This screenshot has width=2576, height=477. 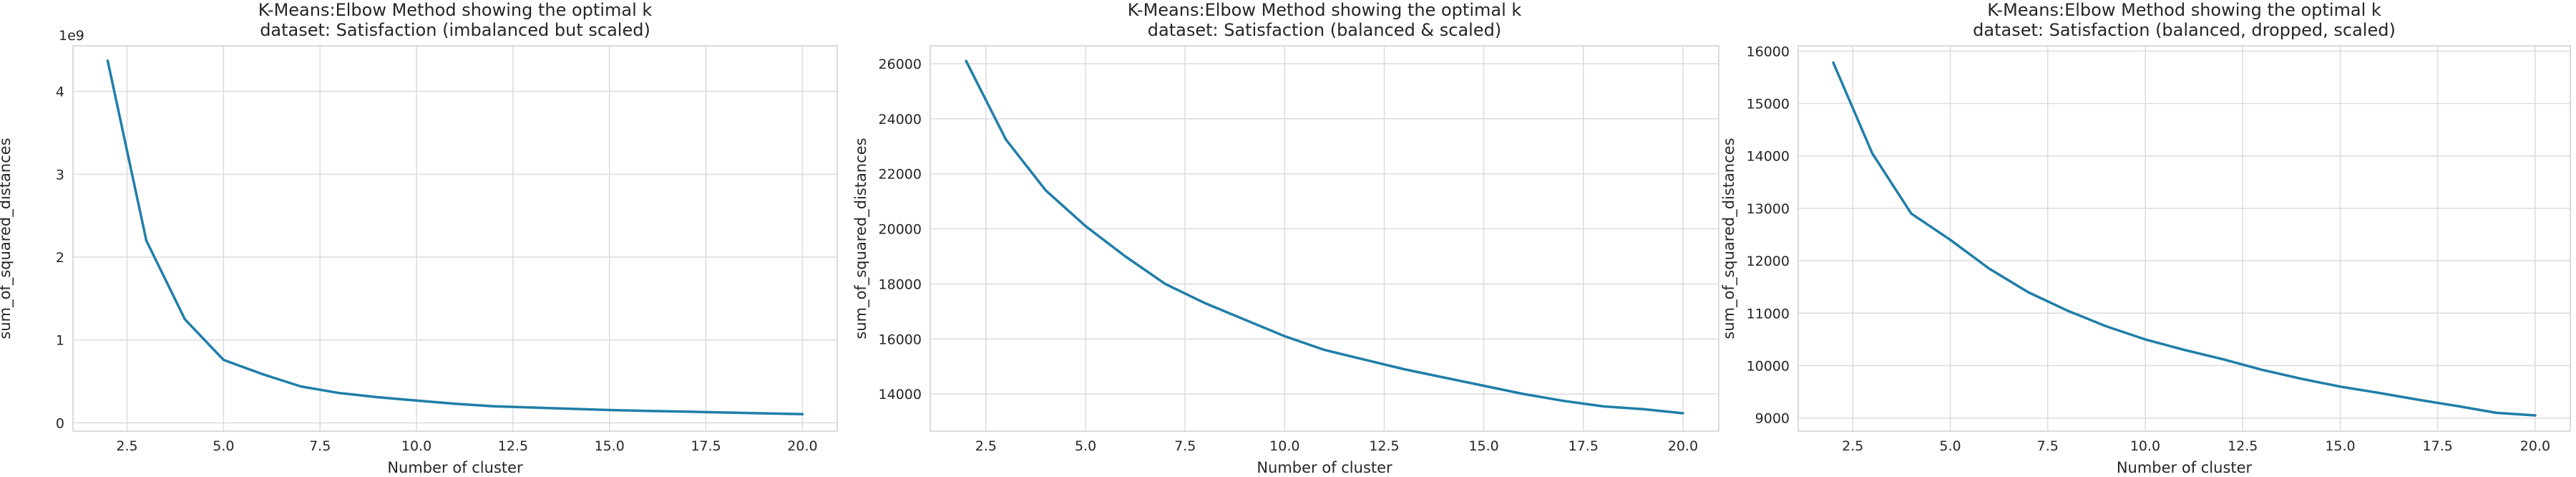 What do you see at coordinates (1768, 261) in the screenshot?
I see `y-tick-label: 12000` at bounding box center [1768, 261].